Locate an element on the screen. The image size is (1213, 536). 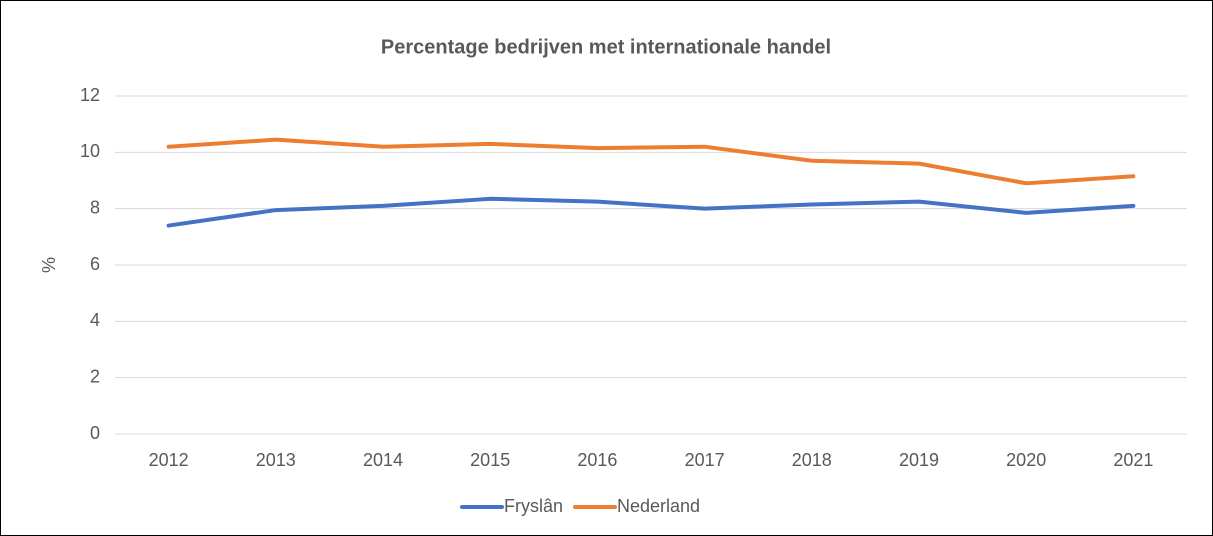
x-tick-label: 2016 is located at coordinates (597, 460).